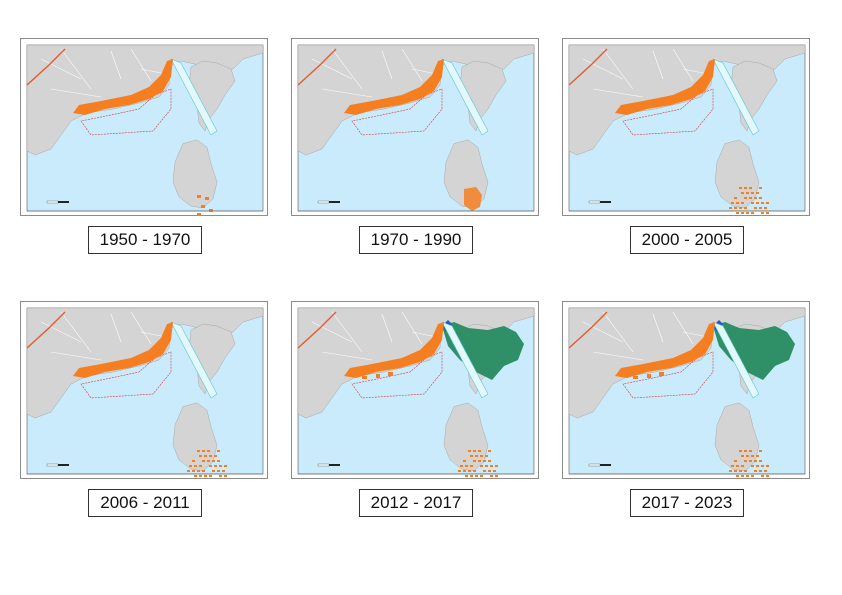 The height and width of the screenshot is (595, 842). Describe the element at coordinates (473, 199) in the screenshot. I see `island-urban-cluster` at that location.